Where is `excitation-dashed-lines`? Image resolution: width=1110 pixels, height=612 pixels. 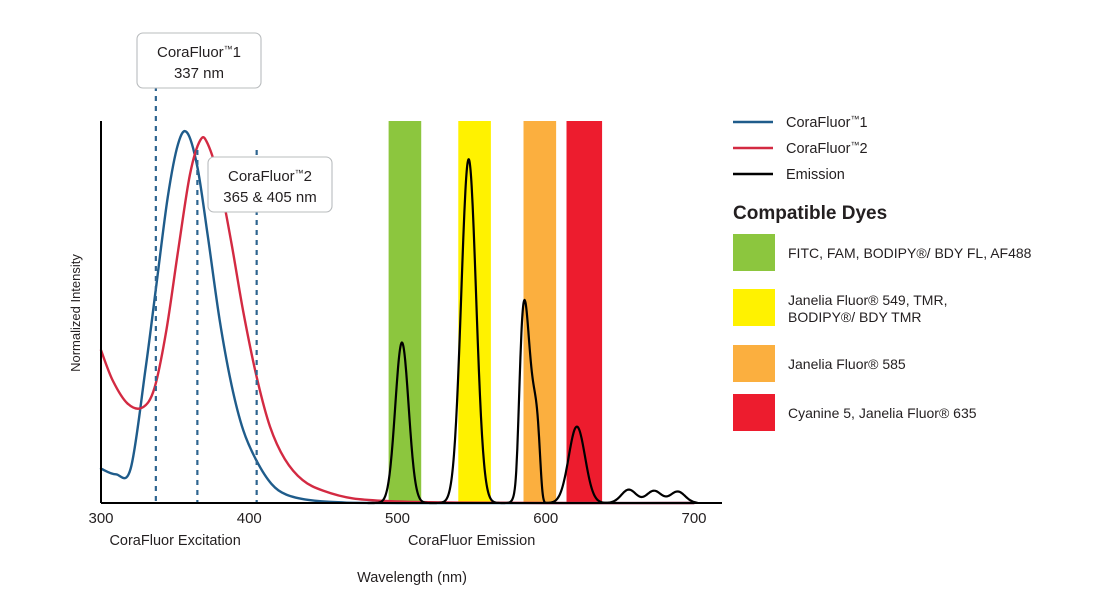
excitation-dashed-lines is located at coordinates (206, 294).